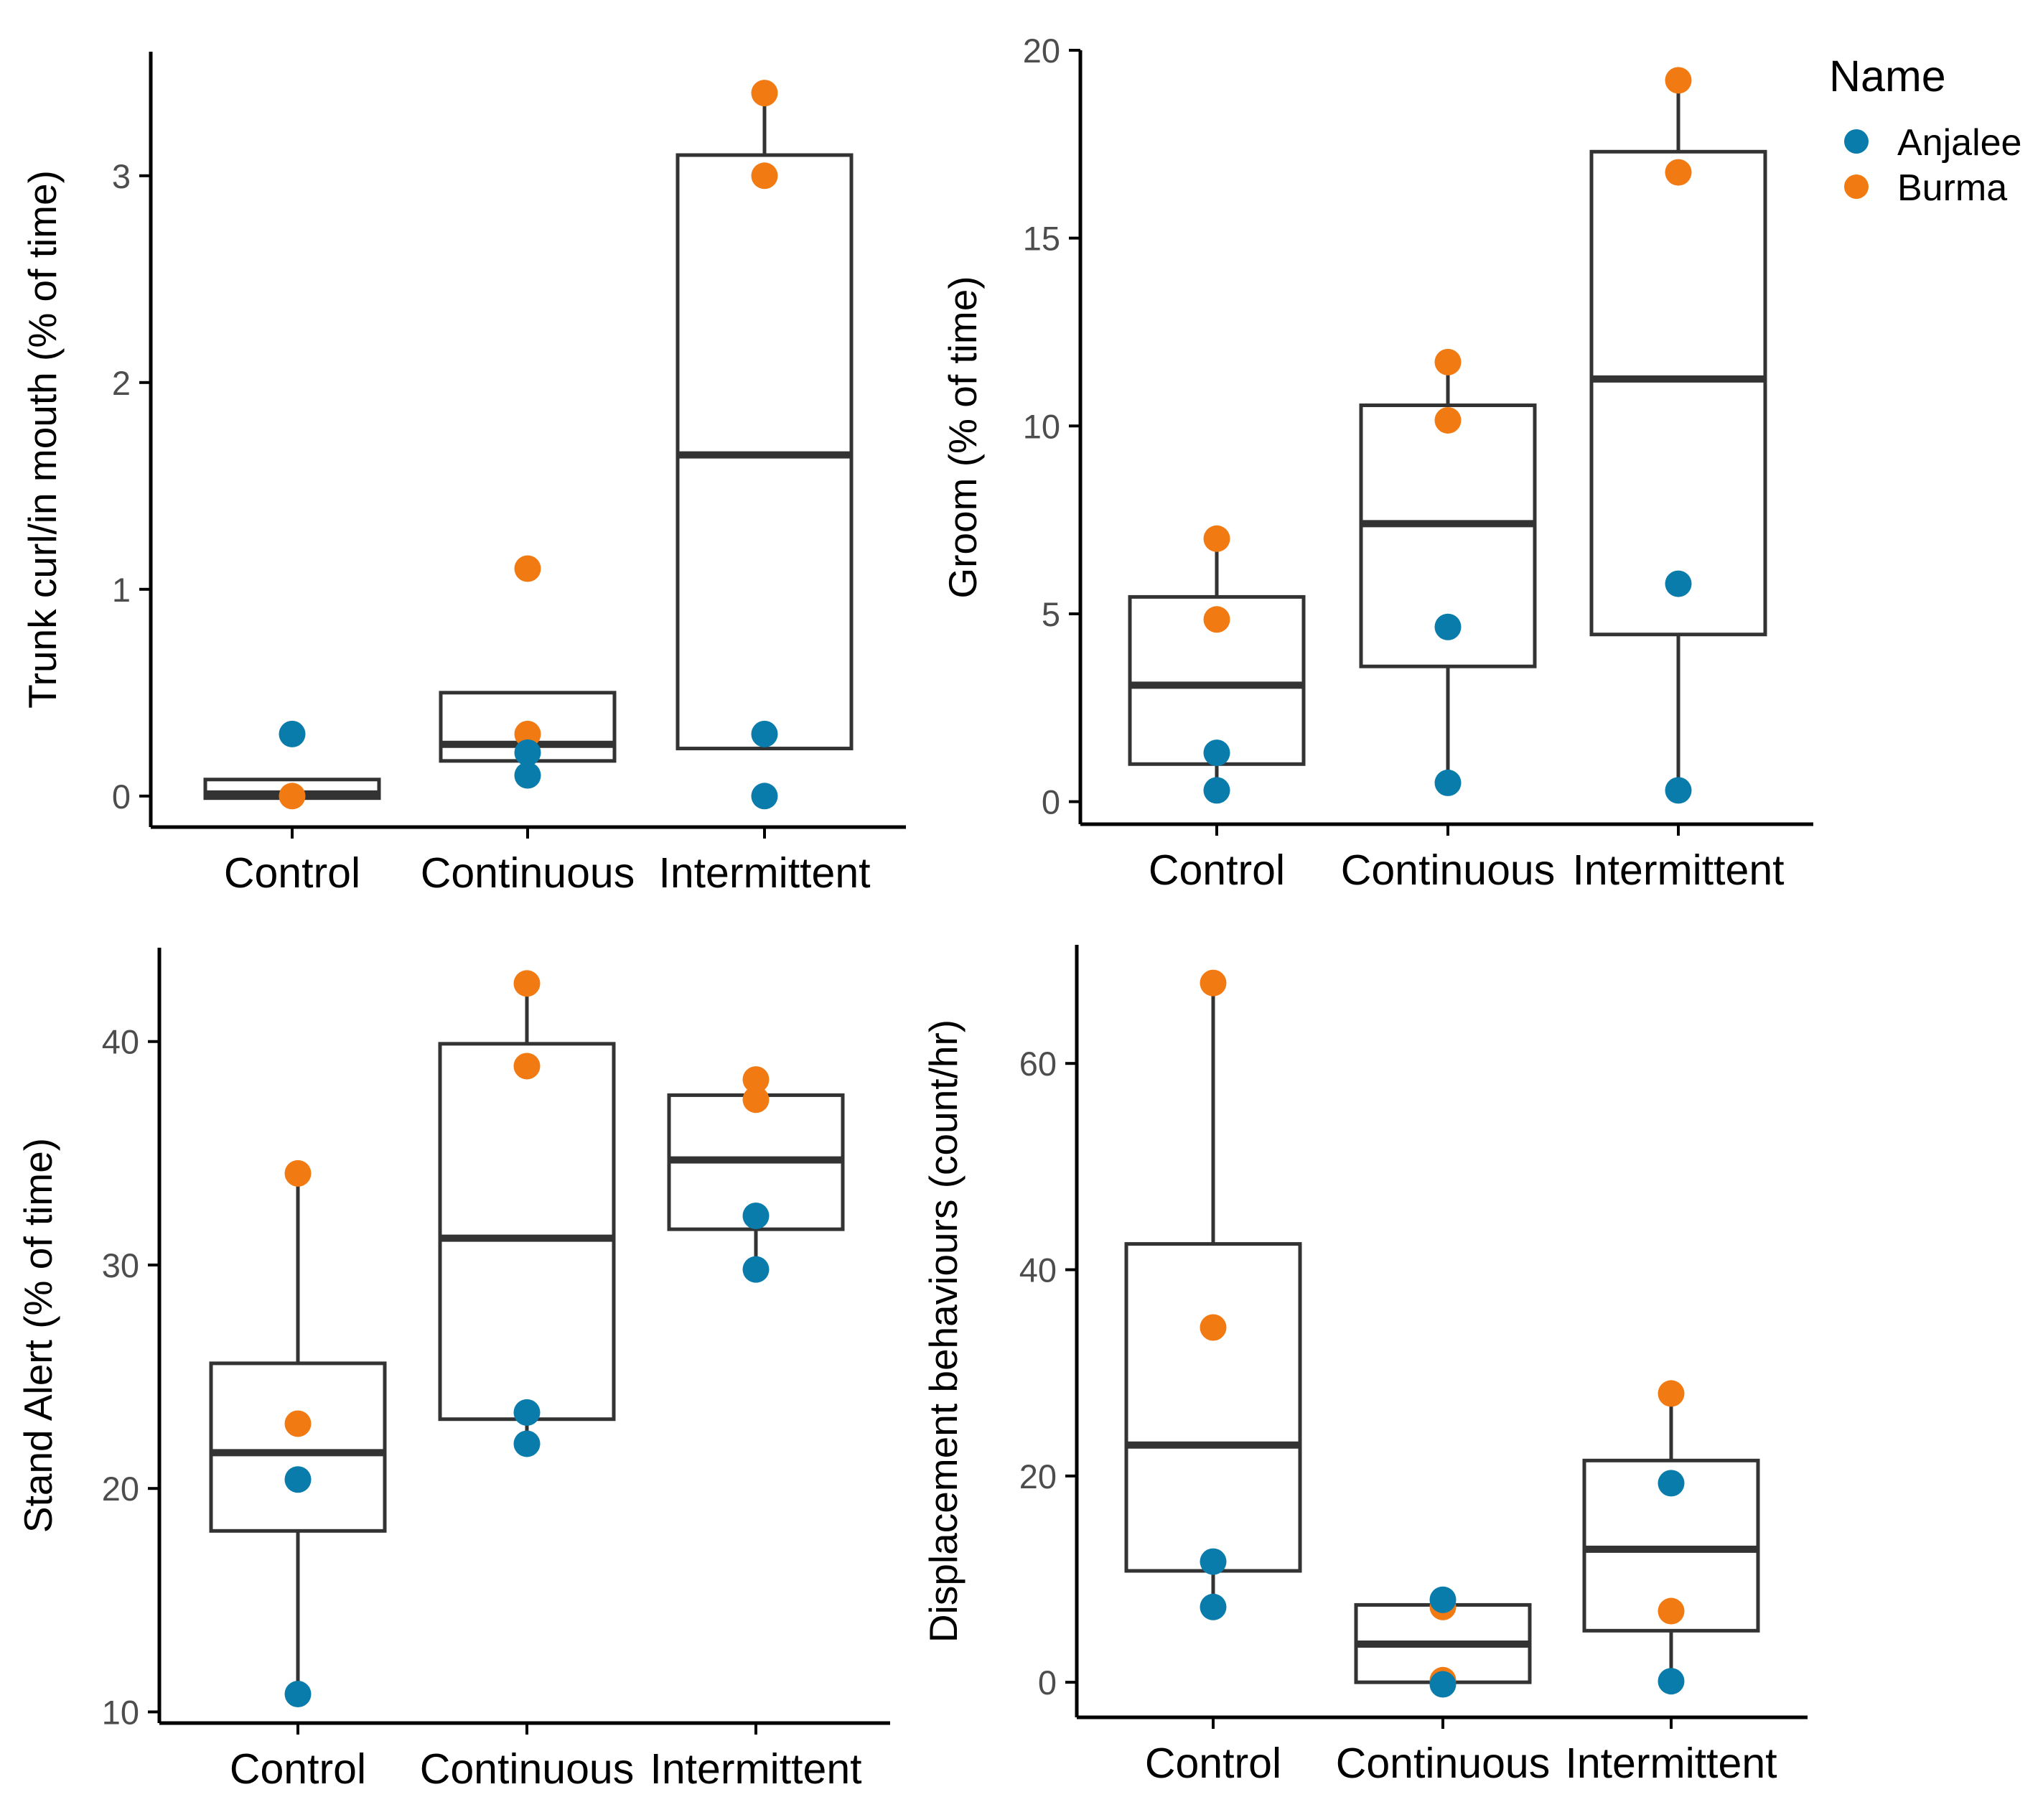 The height and width of the screenshot is (1820, 2043). What do you see at coordinates (1952, 188) in the screenshot?
I see `legend-label-burma: Burma` at bounding box center [1952, 188].